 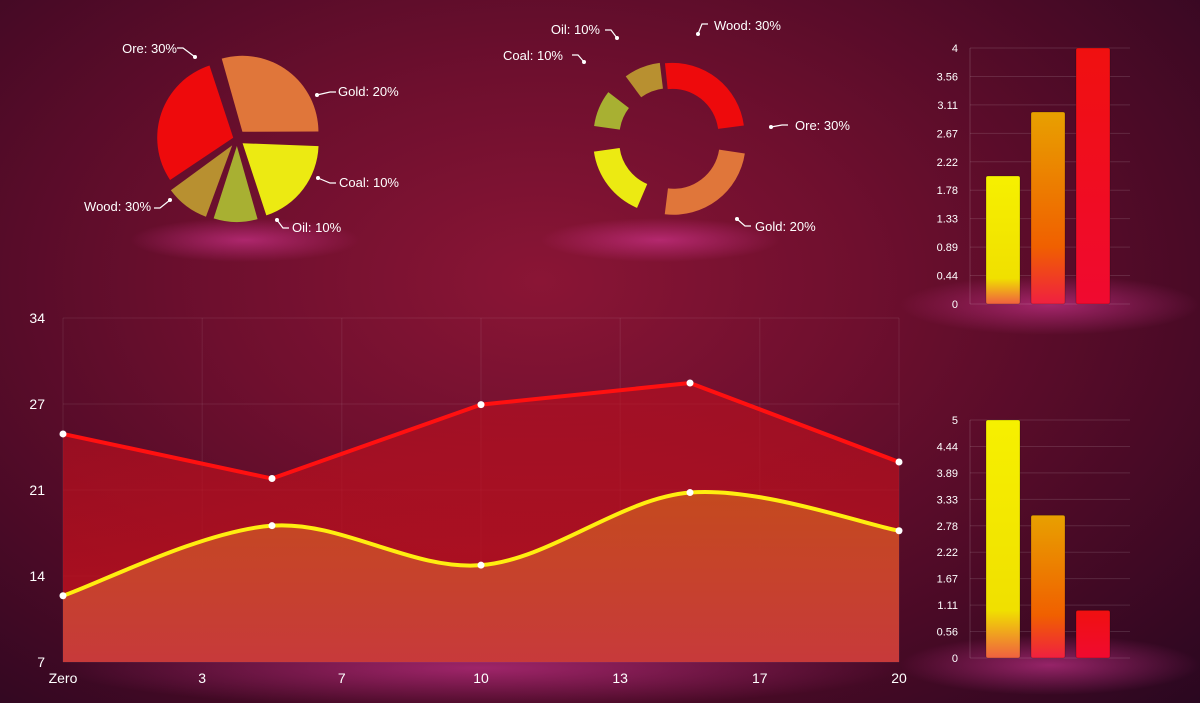 What do you see at coordinates (899, 678) in the screenshot?
I see `x-tick-label: 20` at bounding box center [899, 678].